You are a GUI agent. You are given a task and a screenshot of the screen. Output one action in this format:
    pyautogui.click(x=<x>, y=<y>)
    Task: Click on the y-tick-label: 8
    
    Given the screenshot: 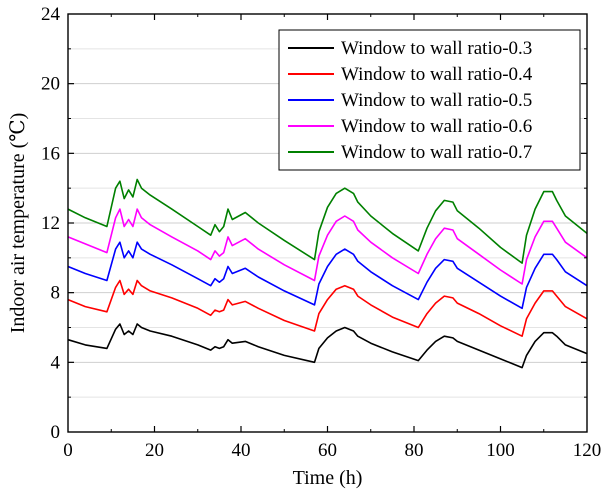 What is the action you would take?
    pyautogui.click(x=56, y=293)
    